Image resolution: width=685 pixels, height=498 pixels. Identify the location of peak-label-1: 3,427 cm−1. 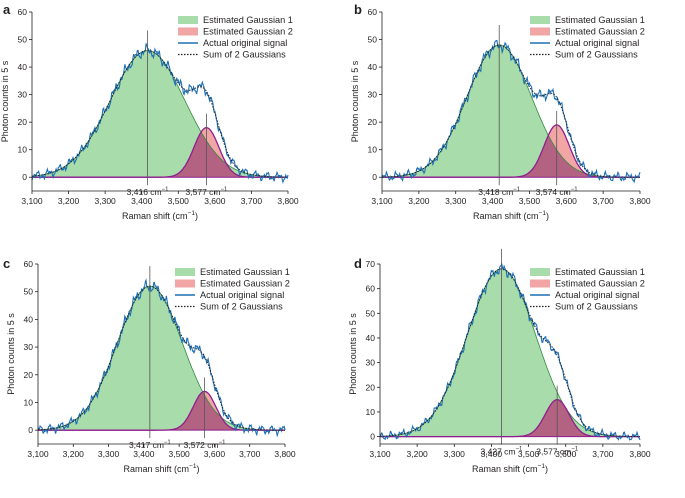
(502, 452).